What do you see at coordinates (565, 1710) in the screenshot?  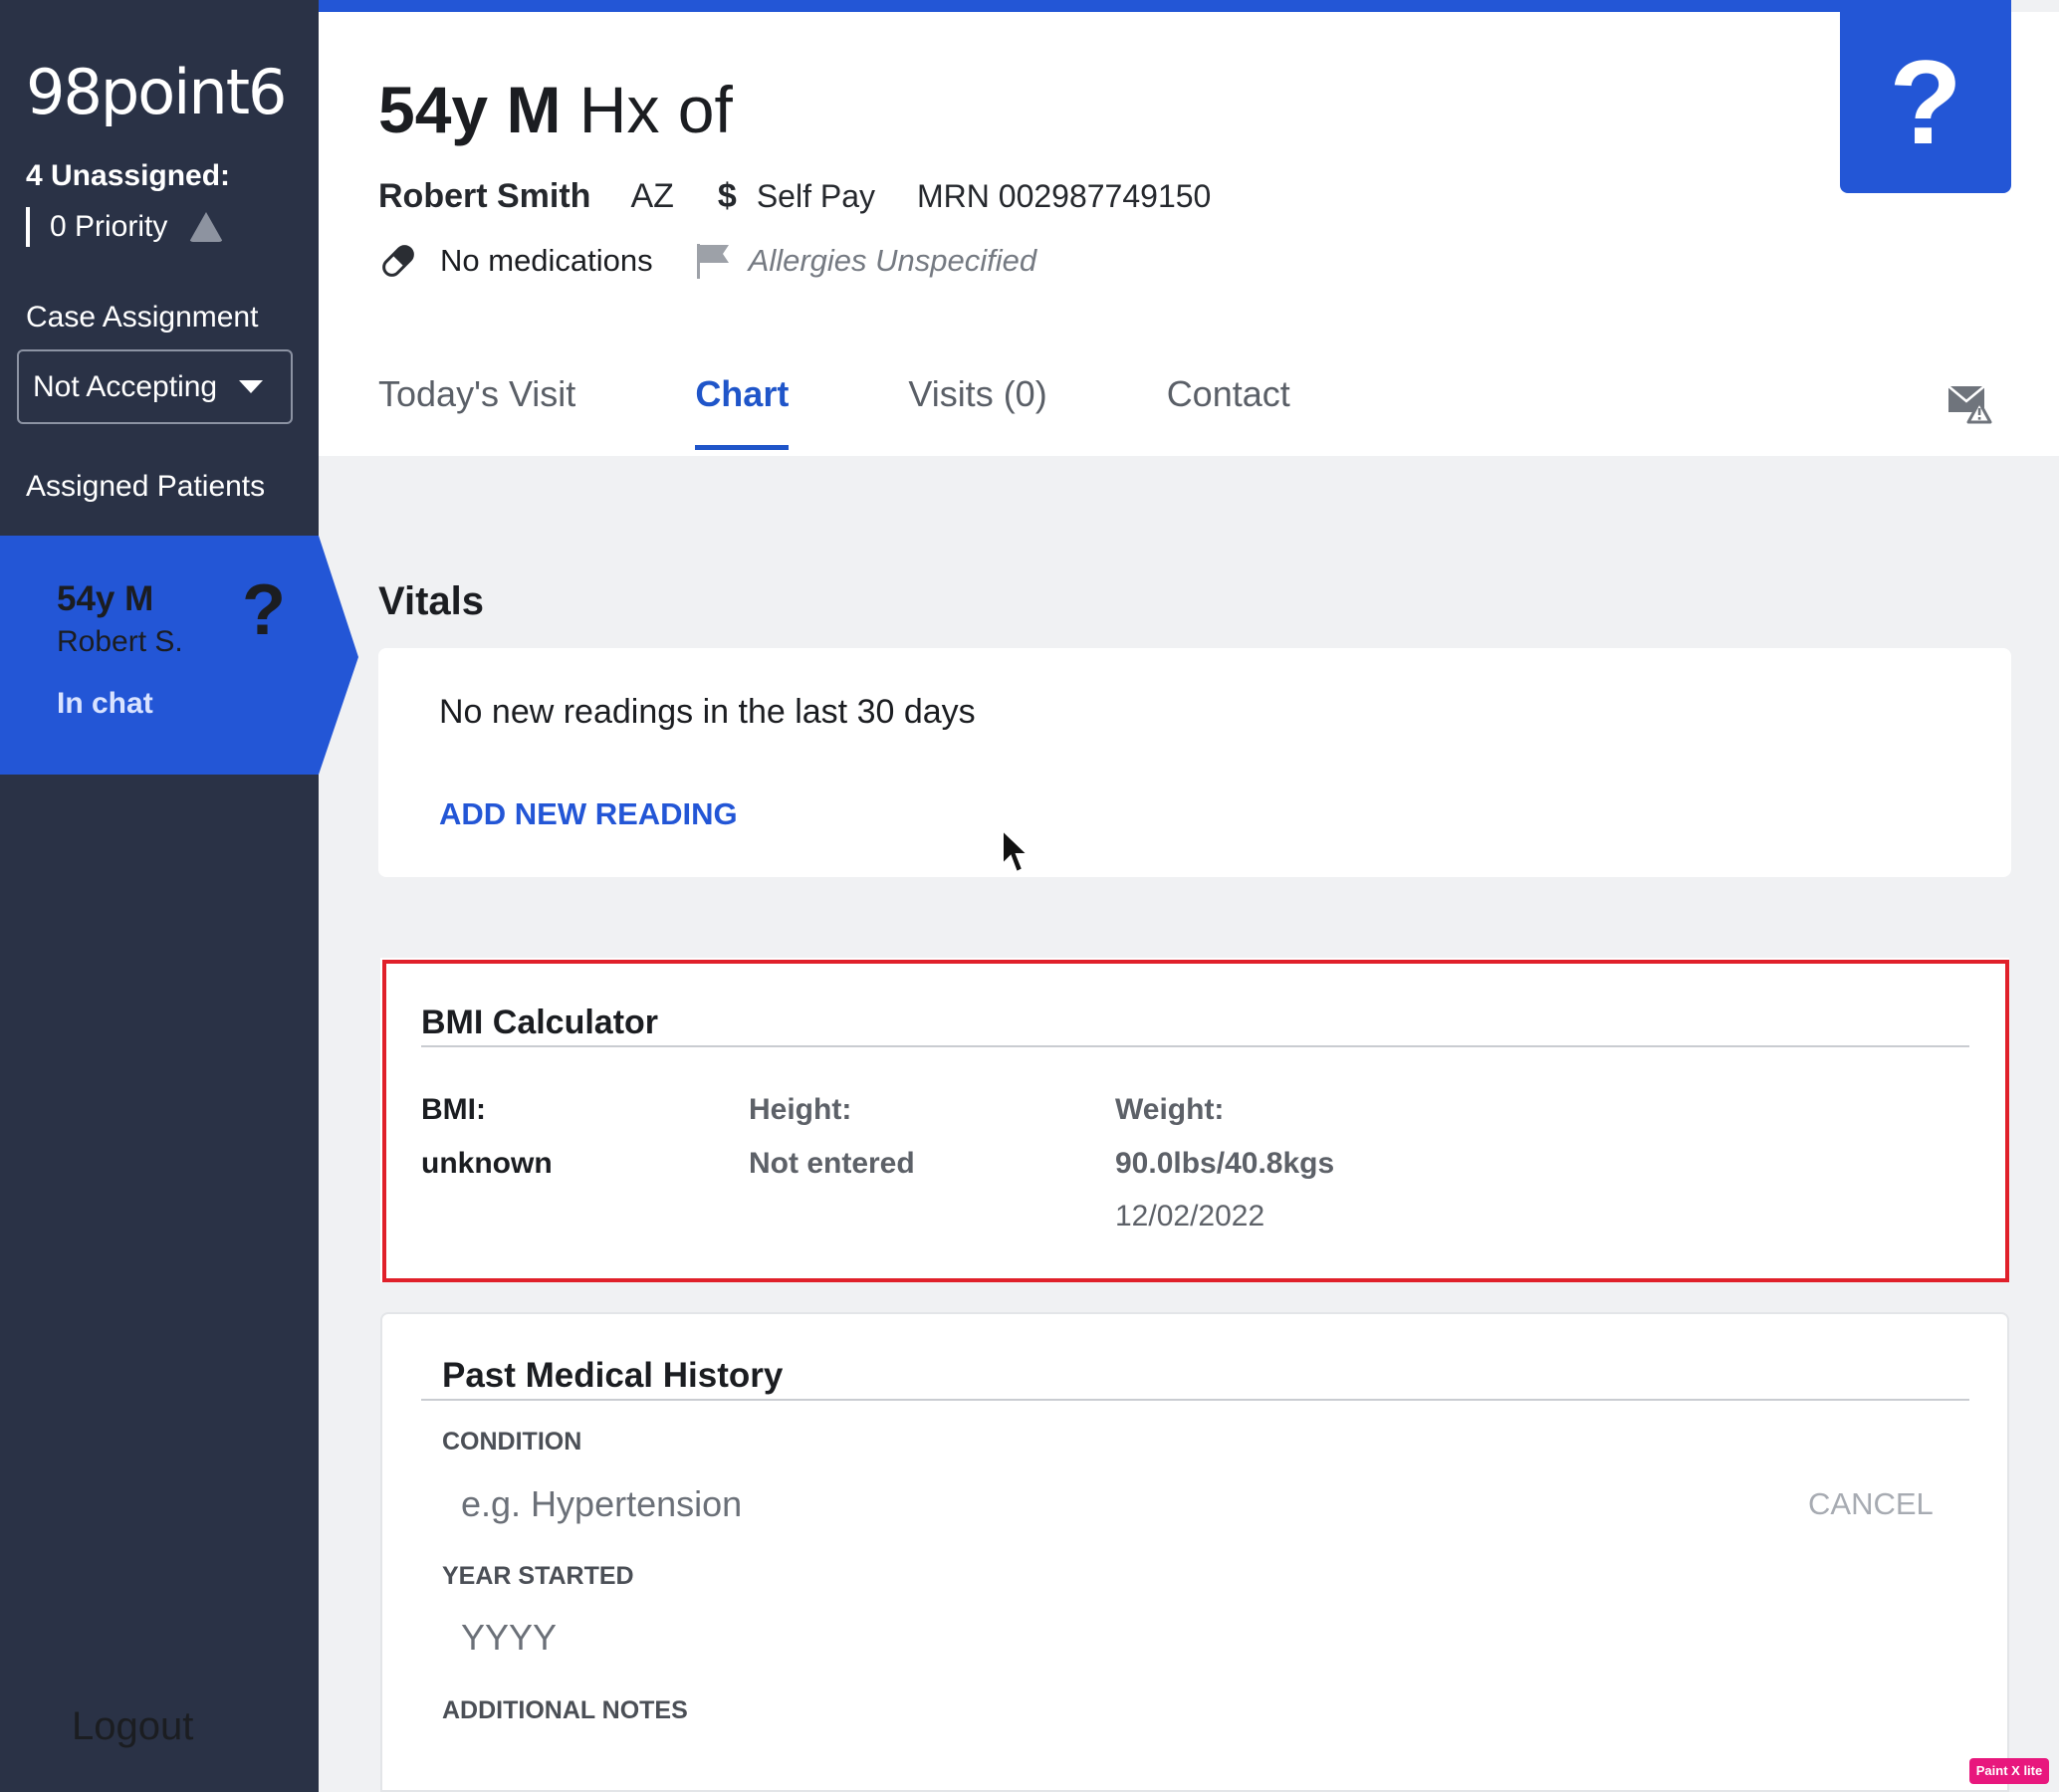 I see `additional-notes-label: ADDITIONAL NOTES` at bounding box center [565, 1710].